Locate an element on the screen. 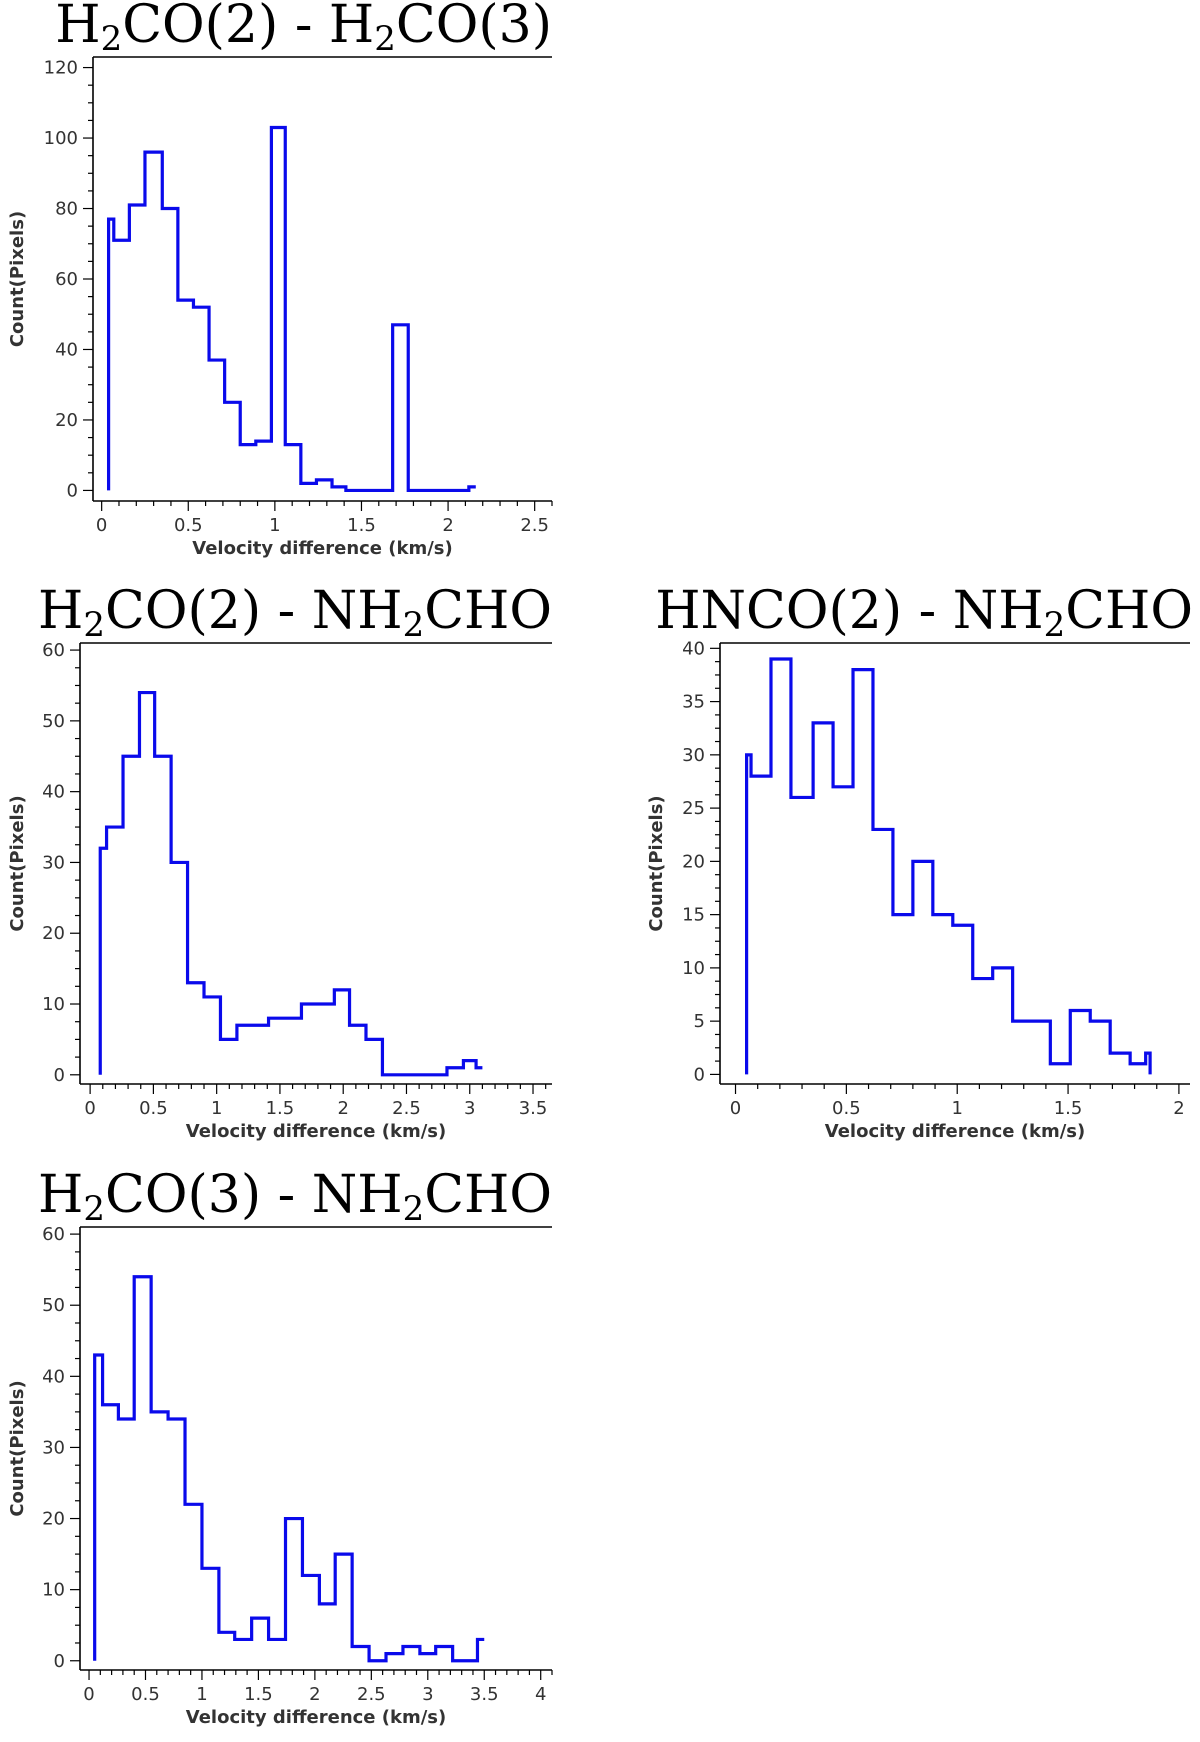 The image size is (1200, 1742). y-tick-label: 100 is located at coordinates (61, 138).